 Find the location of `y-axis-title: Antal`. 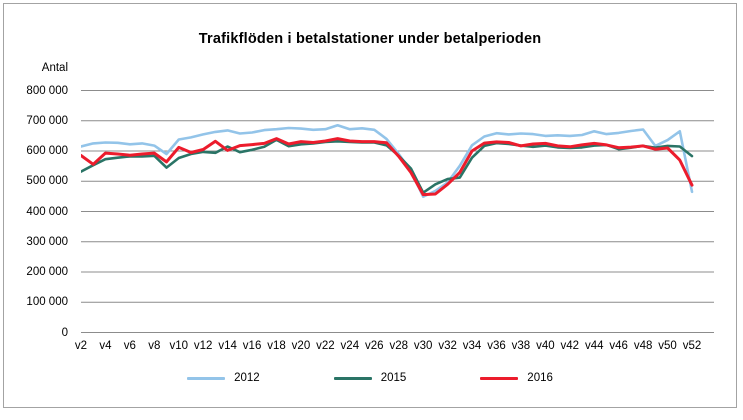

y-axis-title: Antal is located at coordinates (54, 68).